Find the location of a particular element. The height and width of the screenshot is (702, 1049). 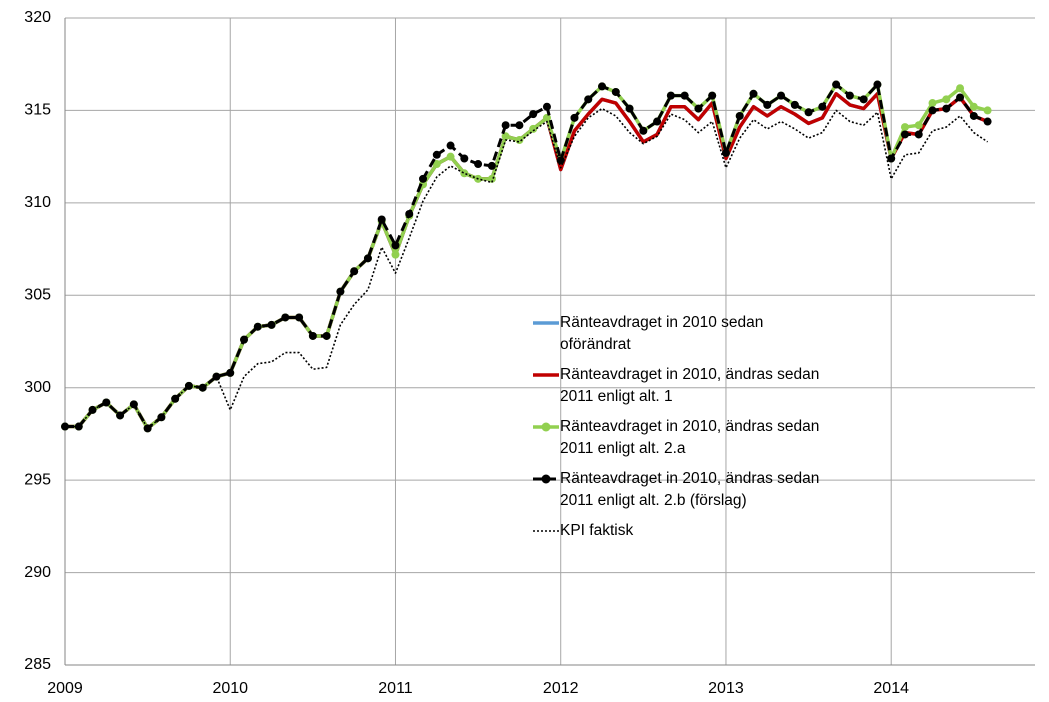

y-tick-label: 290 is located at coordinates (37, 572).